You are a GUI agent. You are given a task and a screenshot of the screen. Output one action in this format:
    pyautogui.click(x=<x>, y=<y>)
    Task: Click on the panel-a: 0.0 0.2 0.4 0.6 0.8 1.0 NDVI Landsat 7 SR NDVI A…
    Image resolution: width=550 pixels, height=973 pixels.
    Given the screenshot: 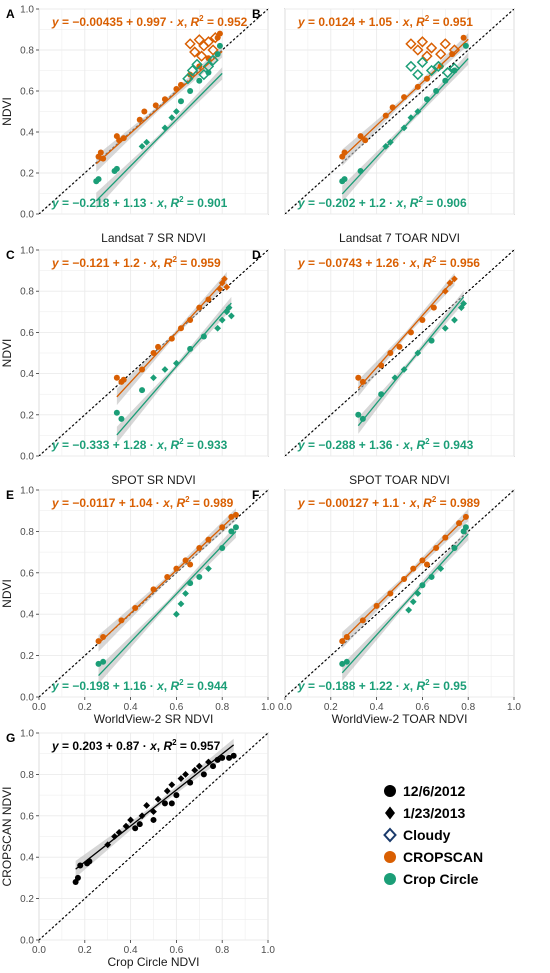 What is the action you would take?
    pyautogui.click(x=134, y=125)
    